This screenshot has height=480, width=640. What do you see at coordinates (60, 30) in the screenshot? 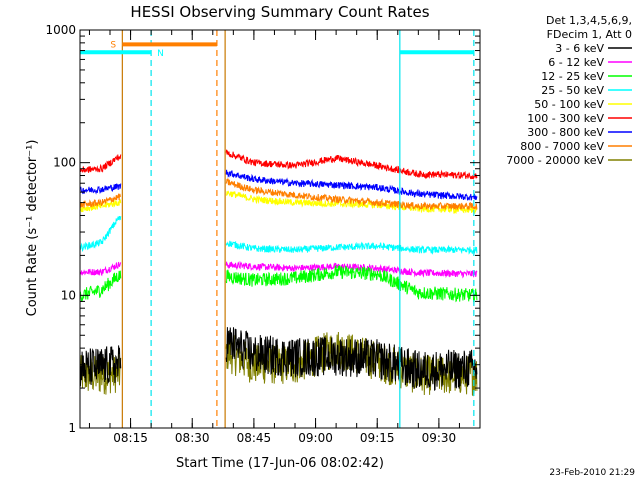
I see `y-tick-label-4: 1000` at bounding box center [60, 30].